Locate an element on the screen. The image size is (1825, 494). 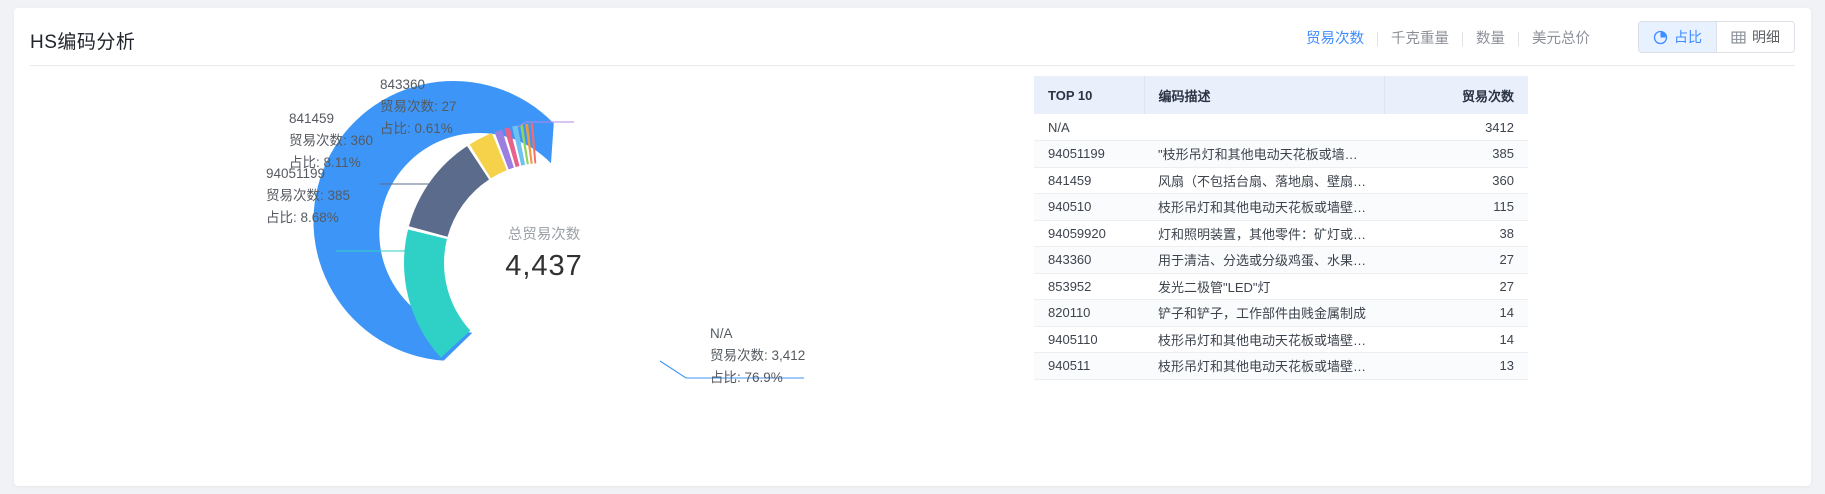
label-na-name: N/A is located at coordinates (721, 333).